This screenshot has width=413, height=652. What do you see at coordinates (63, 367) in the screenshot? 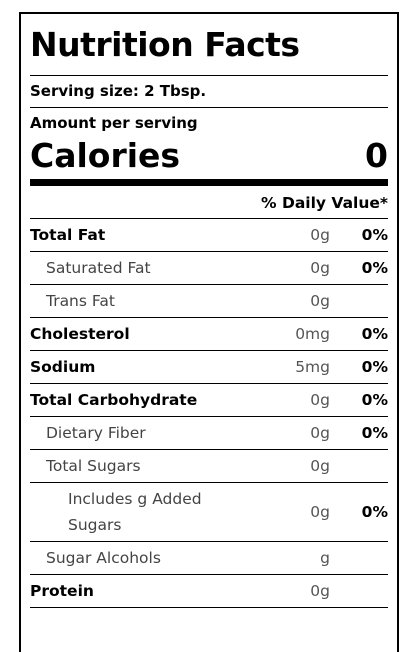
I see `nutrient-name: Sodium` at bounding box center [63, 367].